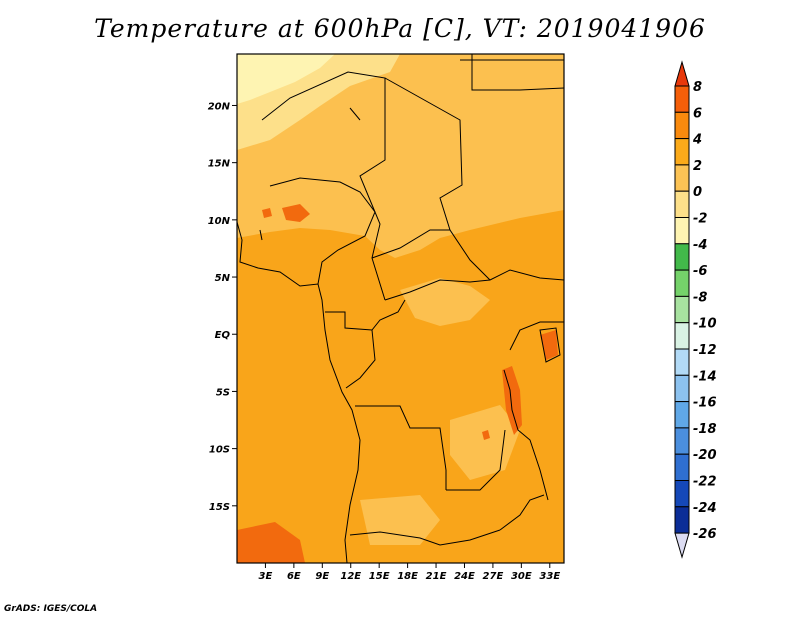 The image size is (800, 618). What do you see at coordinates (407, 576) in the screenshot?
I see `lon-tick-label: 18E` at bounding box center [407, 576].